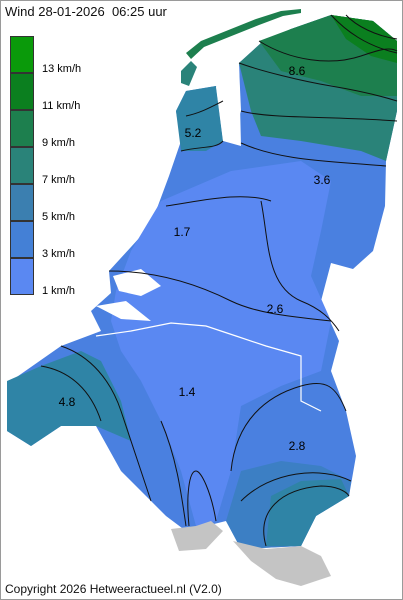 The width and height of the screenshot is (403, 600). What do you see at coordinates (189, 73) in the screenshot?
I see `texel` at bounding box center [189, 73].